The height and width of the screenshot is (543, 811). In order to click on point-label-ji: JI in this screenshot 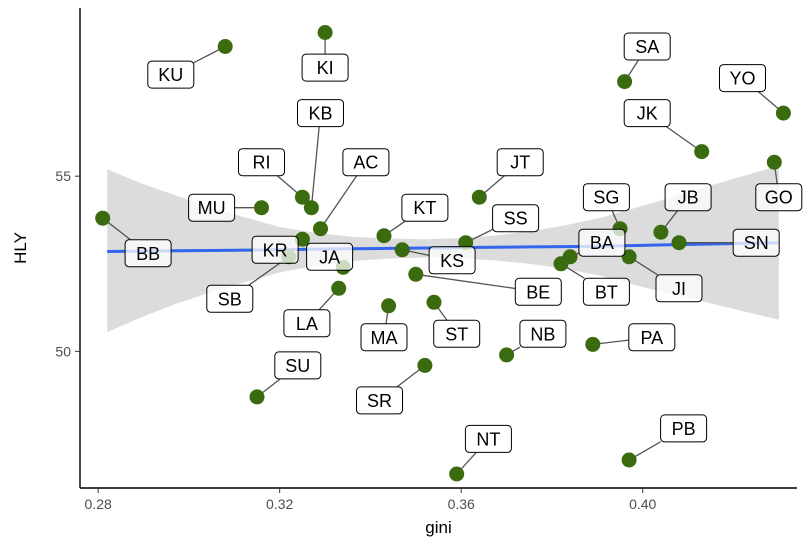, I will do `click(679, 288)`.